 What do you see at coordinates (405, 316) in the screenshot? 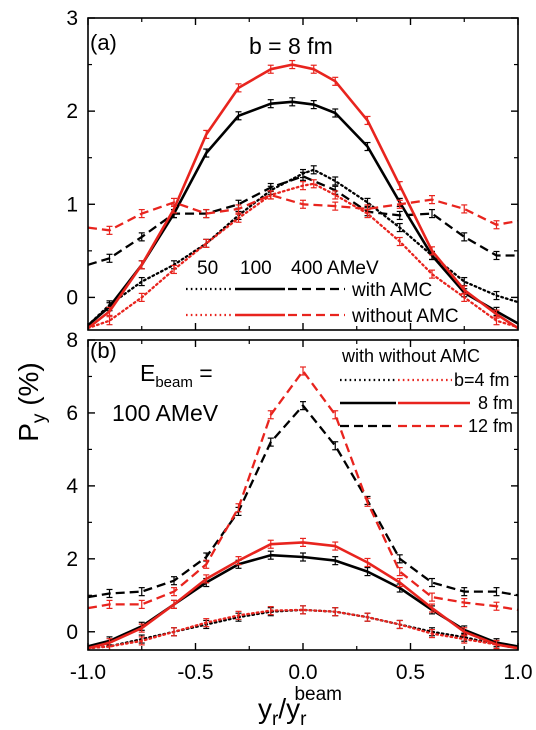
I see `legend-a-without-amc: without AMC` at bounding box center [405, 316].